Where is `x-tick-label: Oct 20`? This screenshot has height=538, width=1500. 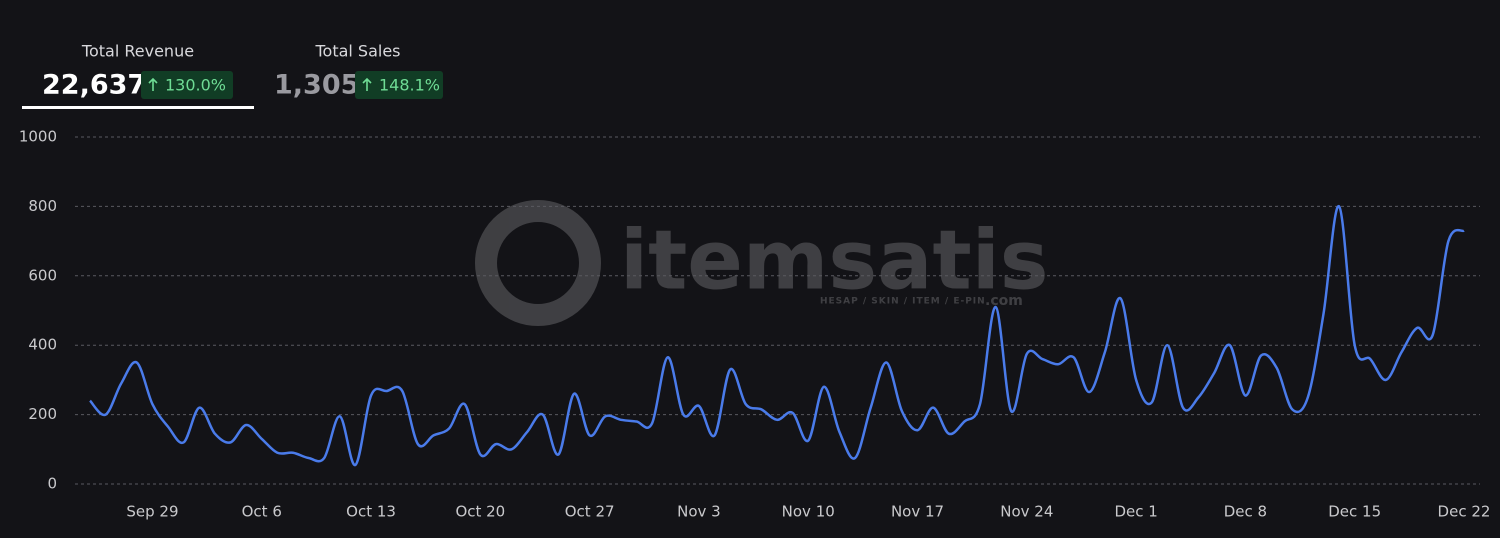 x-tick-label: Oct 20 is located at coordinates (480, 512).